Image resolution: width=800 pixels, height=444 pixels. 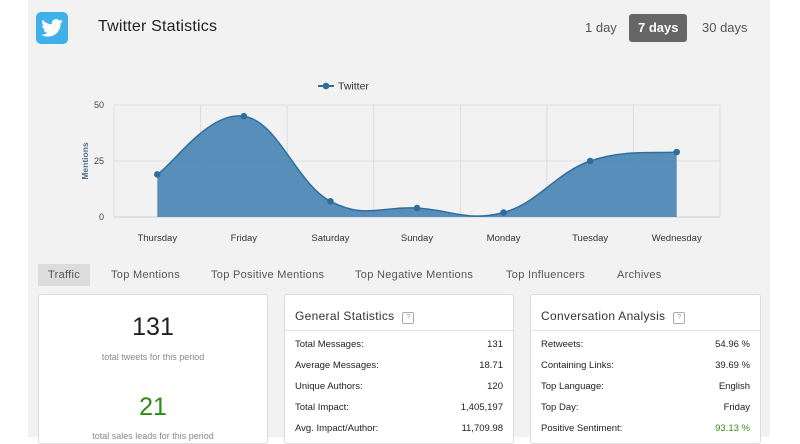 I want to click on analysis-value: 39.69 %, so click(x=732, y=365).